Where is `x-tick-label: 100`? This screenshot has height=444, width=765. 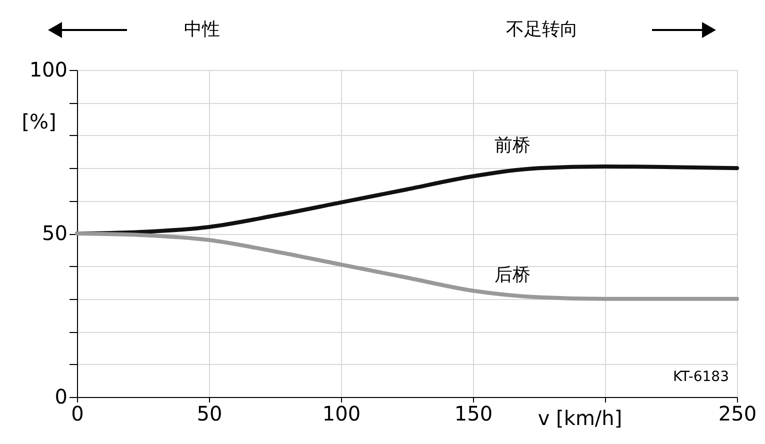 x-tick-label: 100 is located at coordinates (341, 414).